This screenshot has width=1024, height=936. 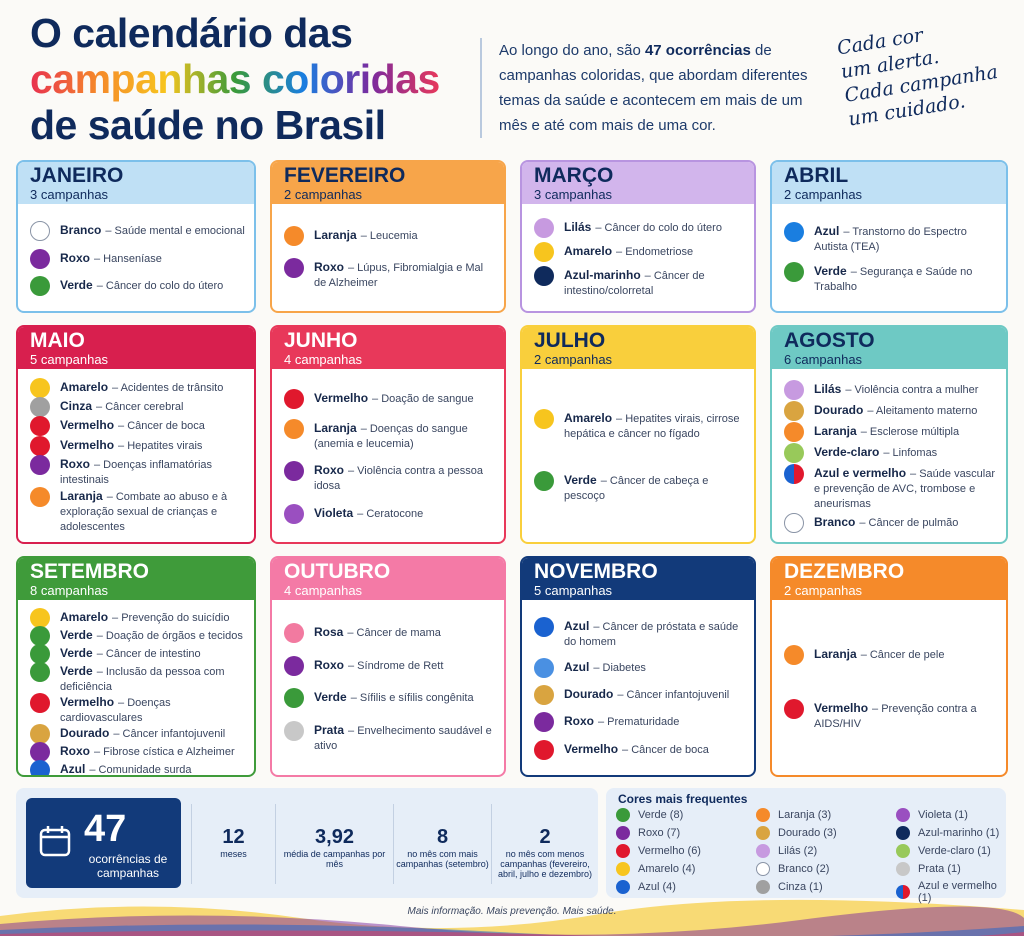 What do you see at coordinates (910, 432) in the screenshot?
I see `campaign-topic: – Esclerose múltipla` at bounding box center [910, 432].